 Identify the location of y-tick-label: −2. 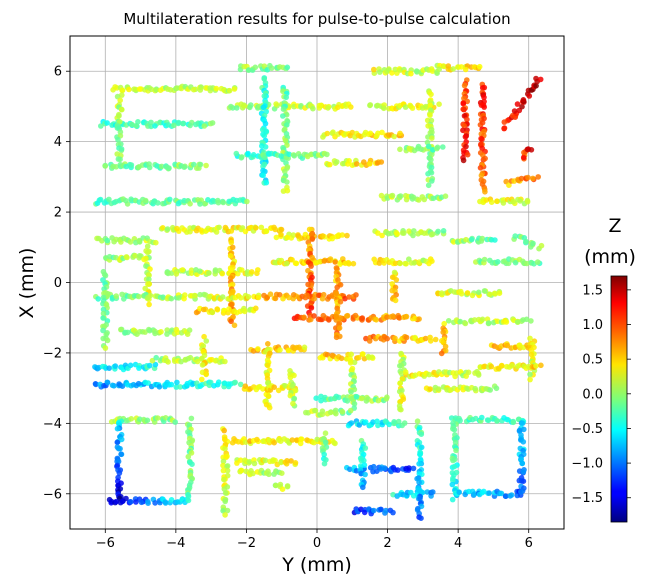
(52, 353).